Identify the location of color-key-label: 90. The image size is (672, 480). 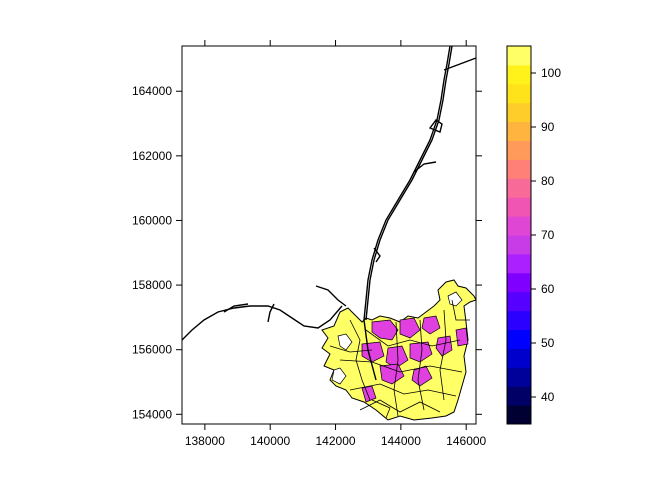
(548, 127).